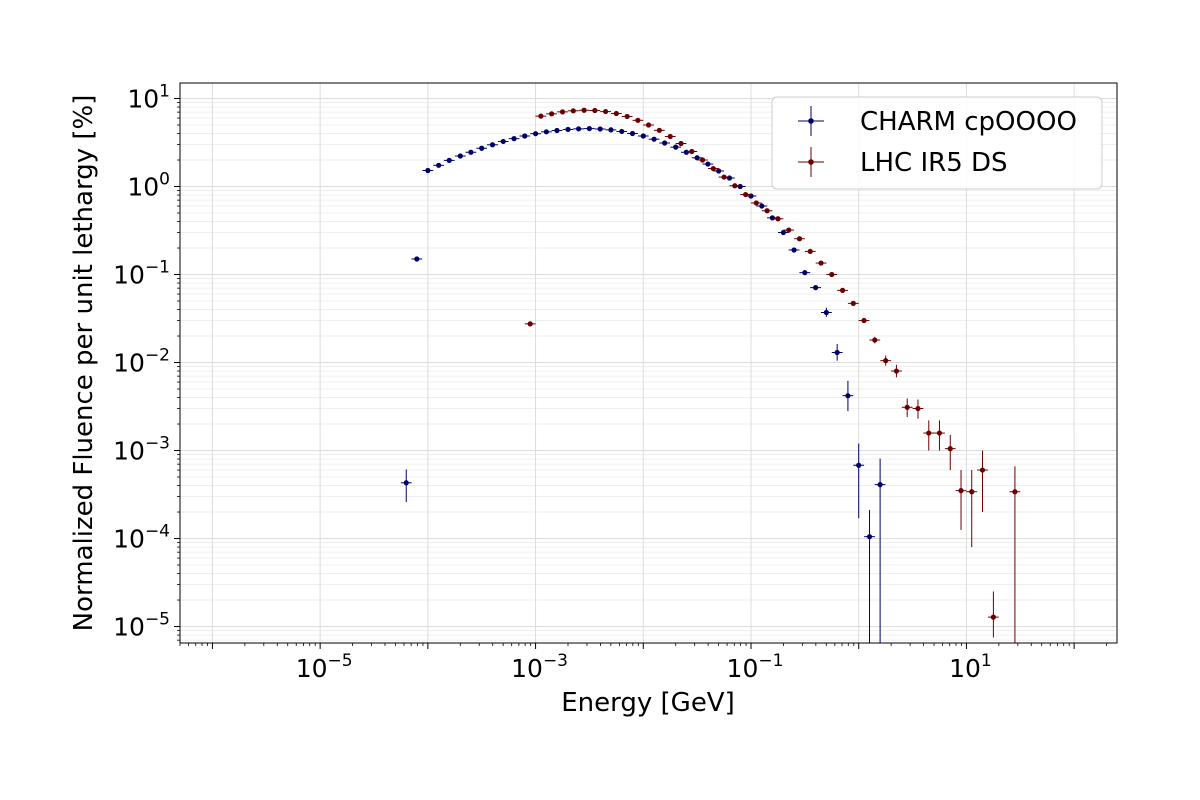  What do you see at coordinates (141, 626) in the screenshot?
I see `y-tick-label: 10⁻⁵` at bounding box center [141, 626].